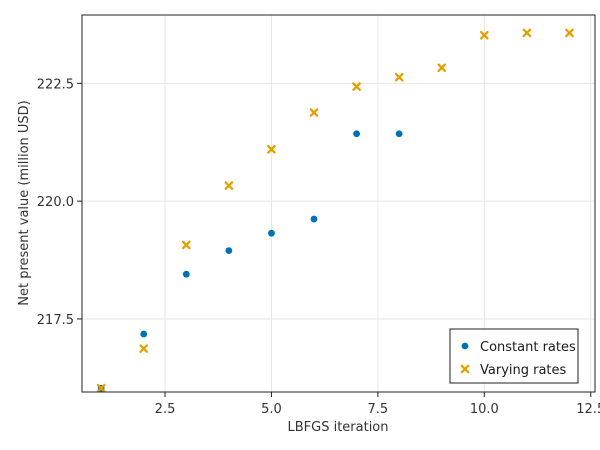 The width and height of the screenshot is (600, 450). I want to click on x-tick-label: 5.0, so click(271, 409).